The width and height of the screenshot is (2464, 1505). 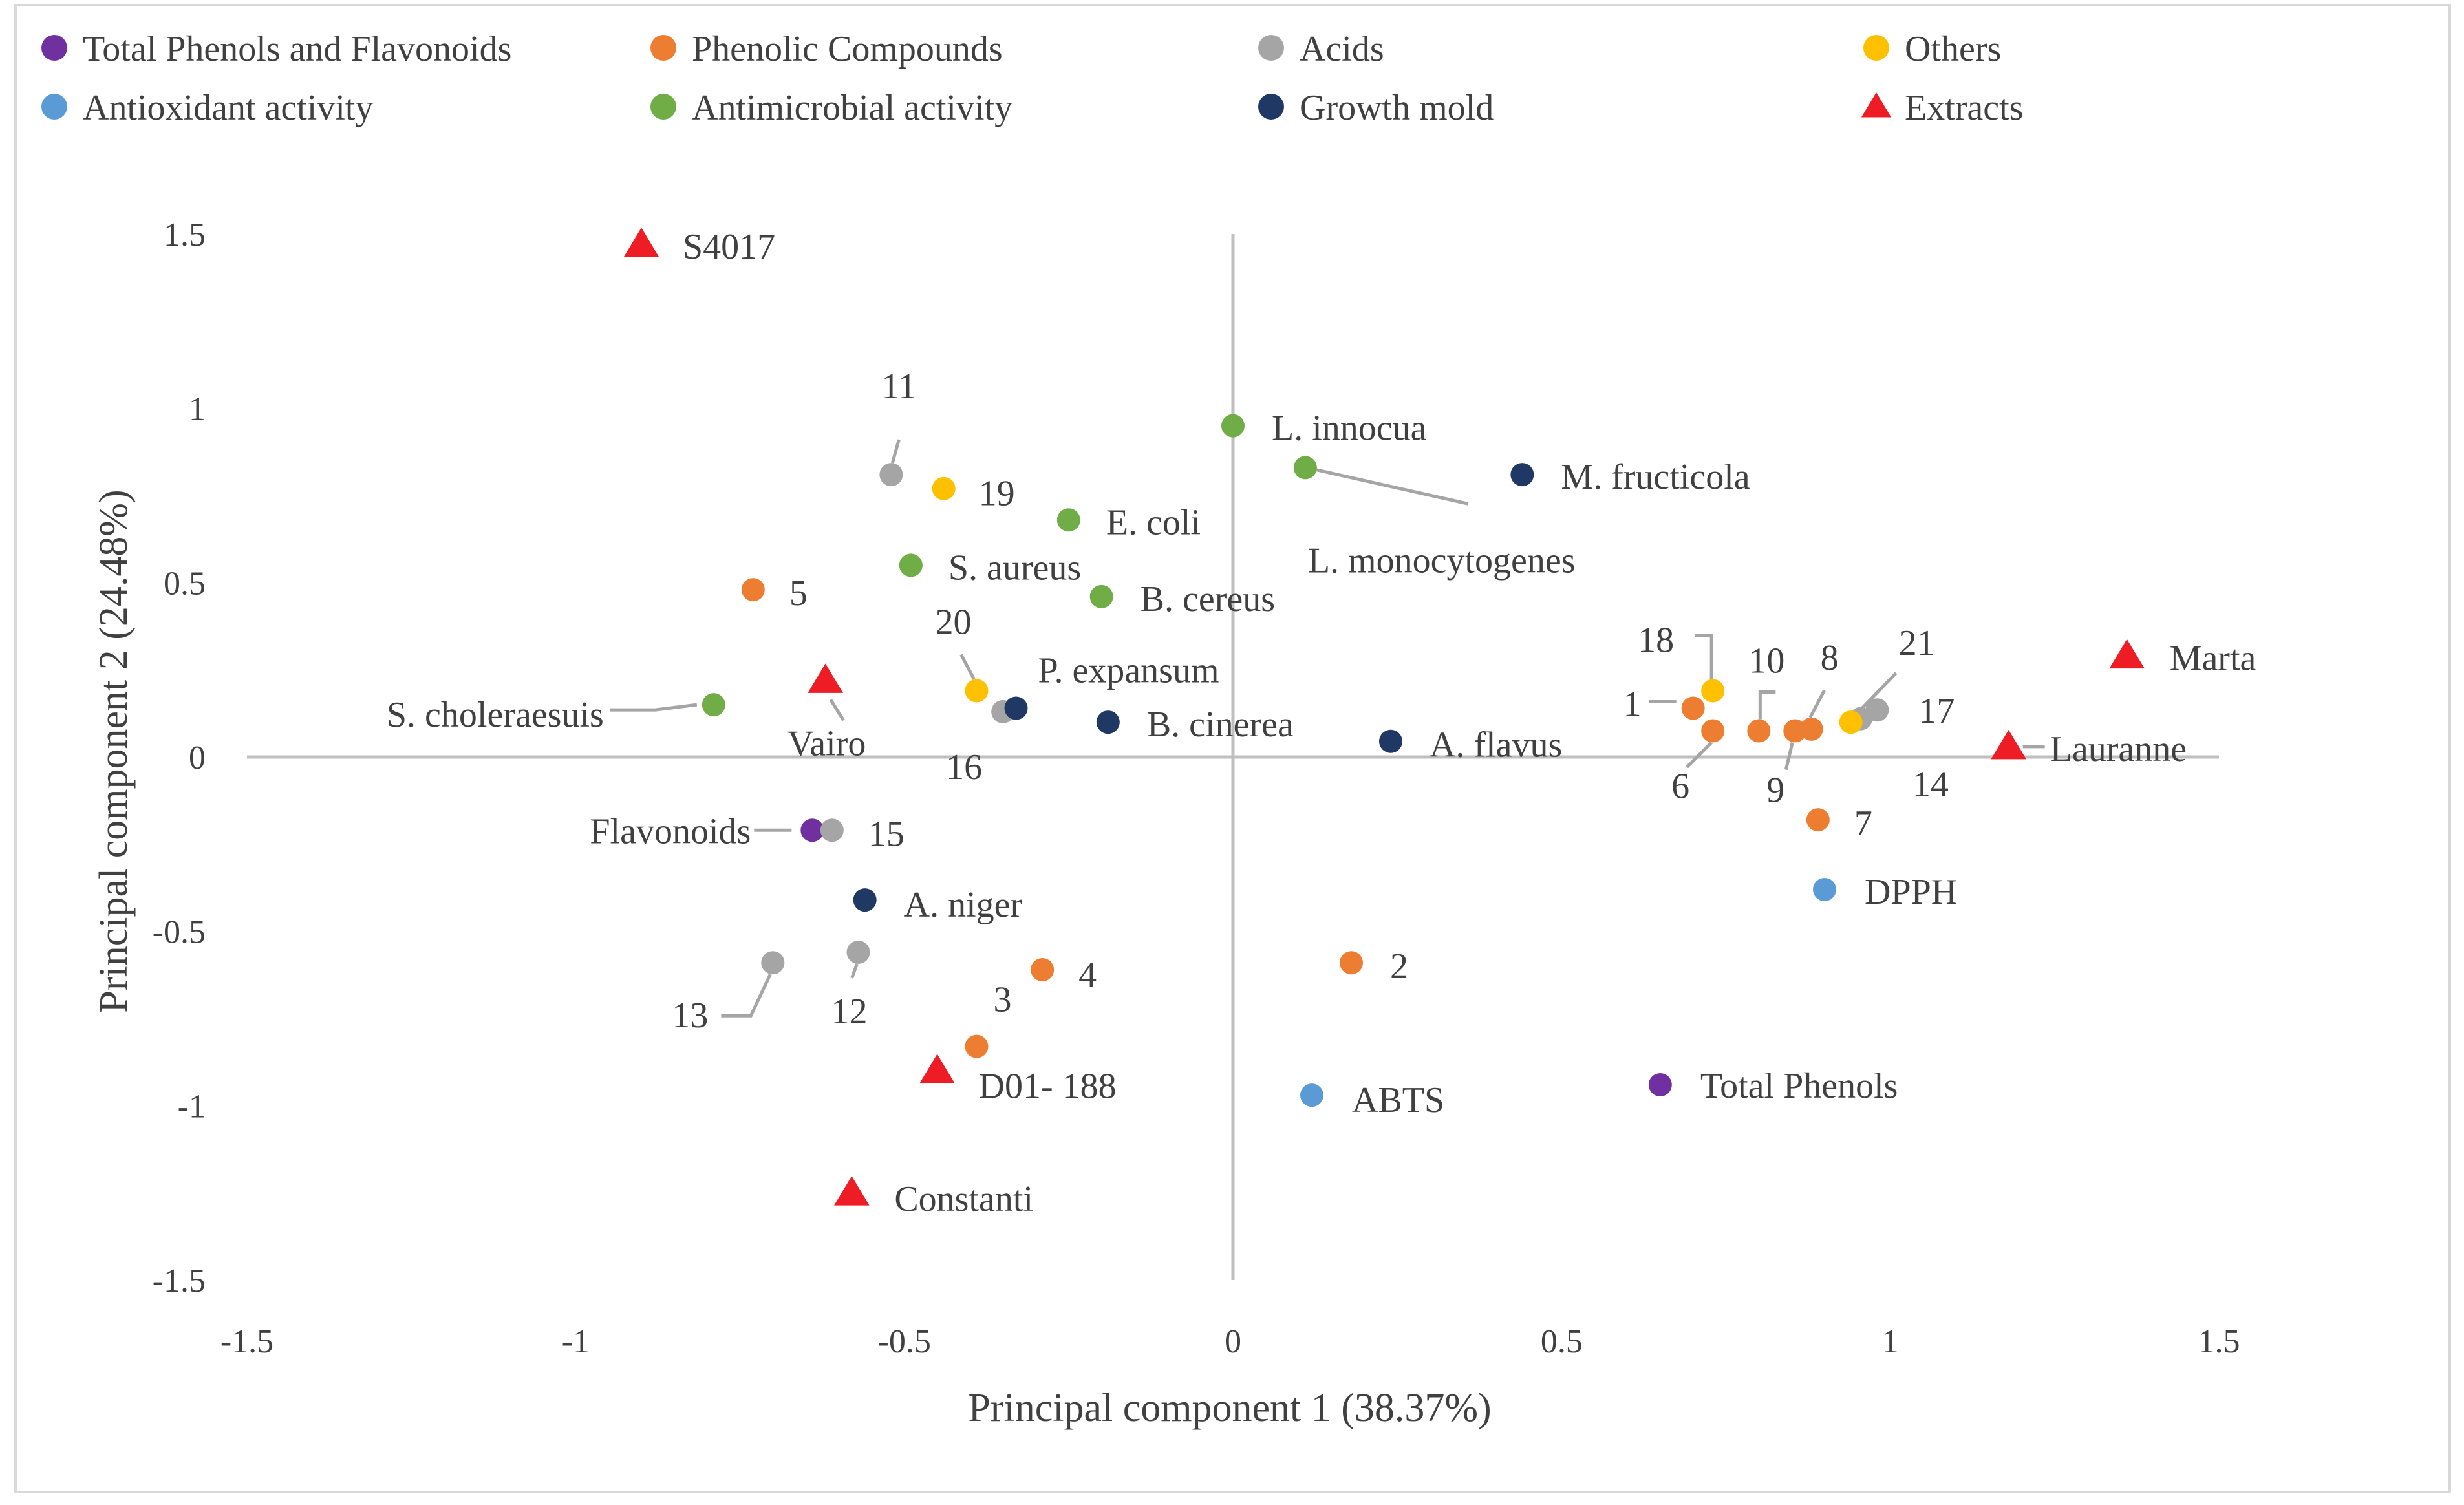 What do you see at coordinates (670, 831) in the screenshot?
I see `point-label-flavonoids: Flavonoids` at bounding box center [670, 831].